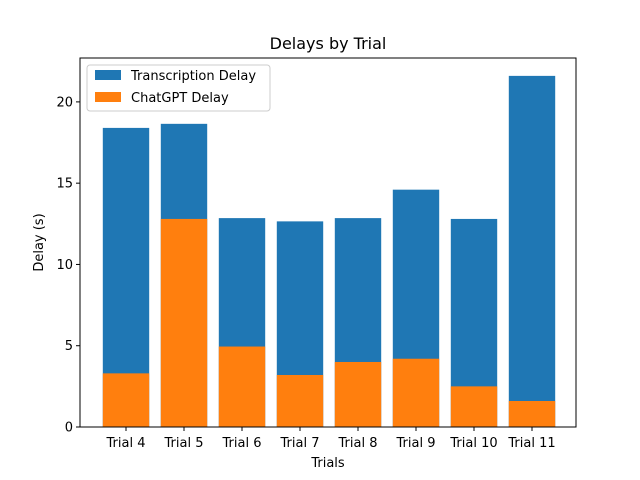 Image resolution: width=640 pixels, height=480 pixels. What do you see at coordinates (64, 184) in the screenshot?
I see `y-tick-label: 15` at bounding box center [64, 184].